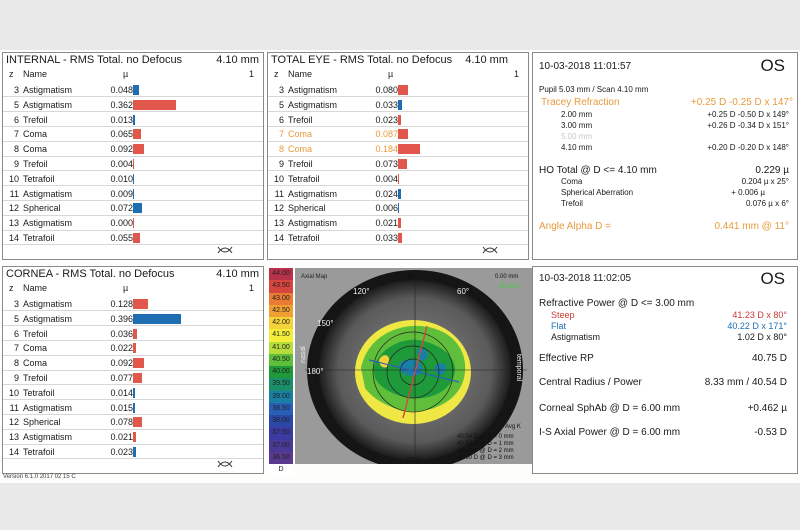 The width and height of the screenshot is (800, 530). I want to click on rms-value: 0.014, so click(121, 392).